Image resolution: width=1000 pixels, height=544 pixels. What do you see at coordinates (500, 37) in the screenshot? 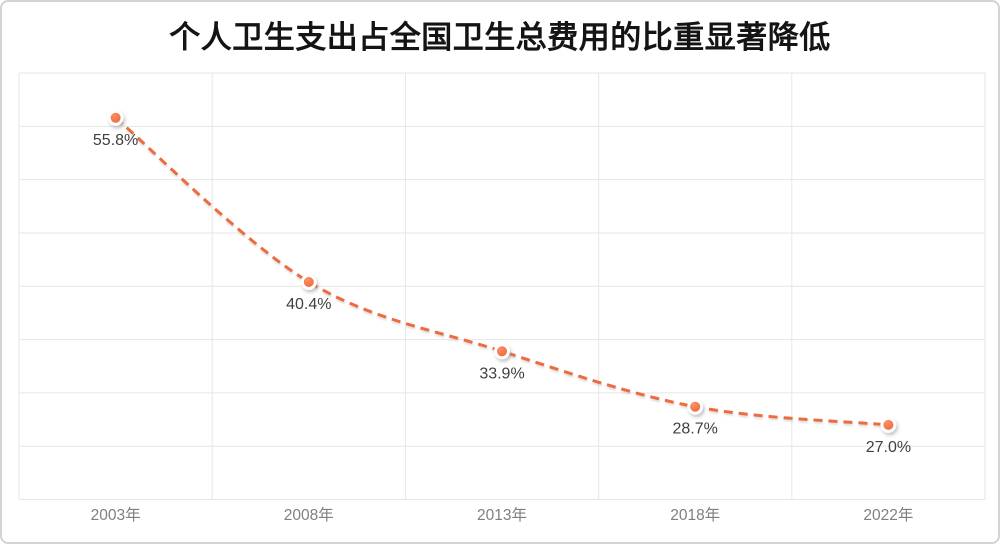
I see `chart-title: 个人卫生支出占全国卫生总费用的比重显著降低` at bounding box center [500, 37].